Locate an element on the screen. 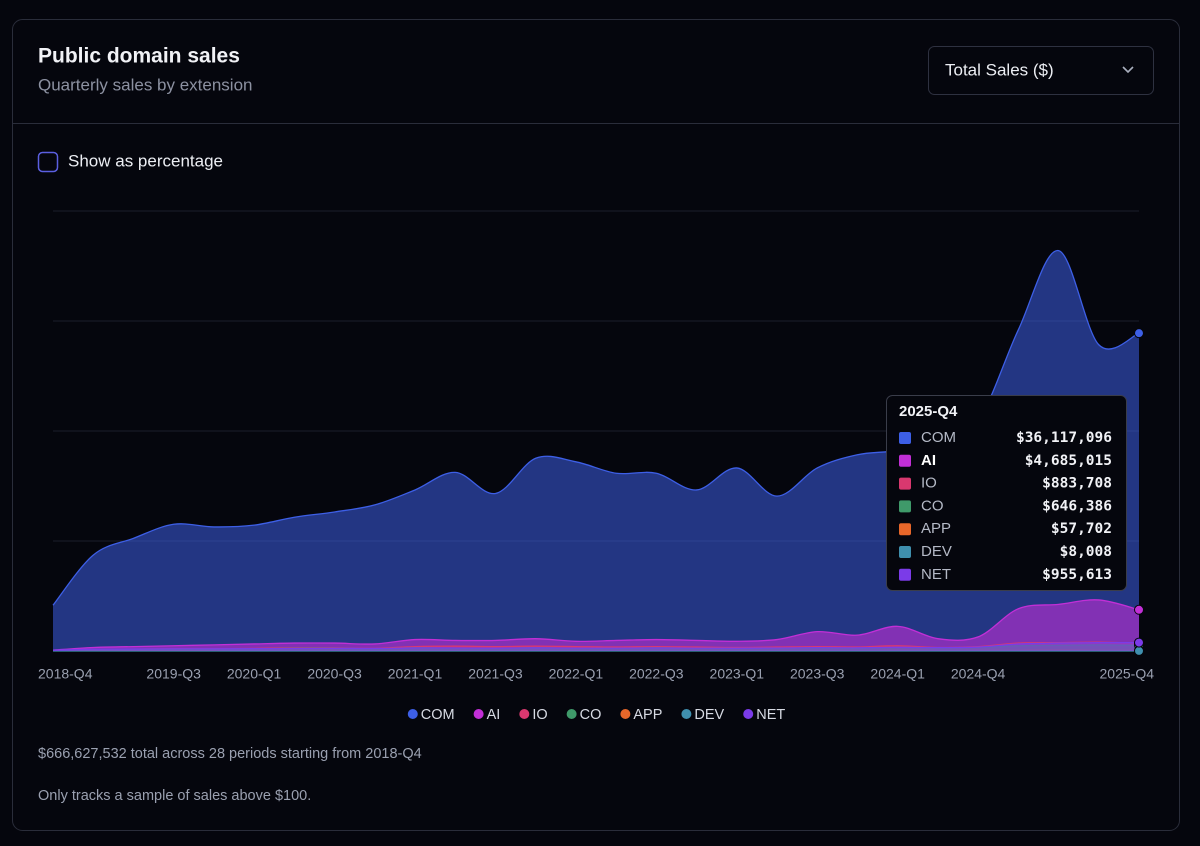 Image resolution: width=1200 pixels, height=846 pixels. x-tick-label: 2024-Q1 is located at coordinates (897, 674).